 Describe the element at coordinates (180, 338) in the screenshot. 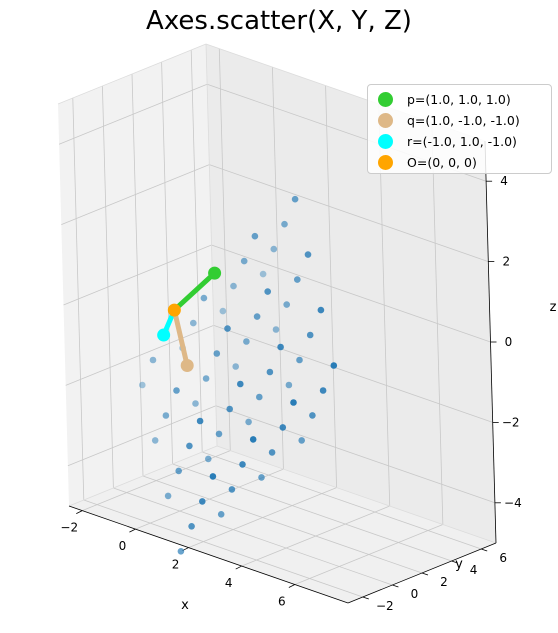

I see `q-vector` at that location.